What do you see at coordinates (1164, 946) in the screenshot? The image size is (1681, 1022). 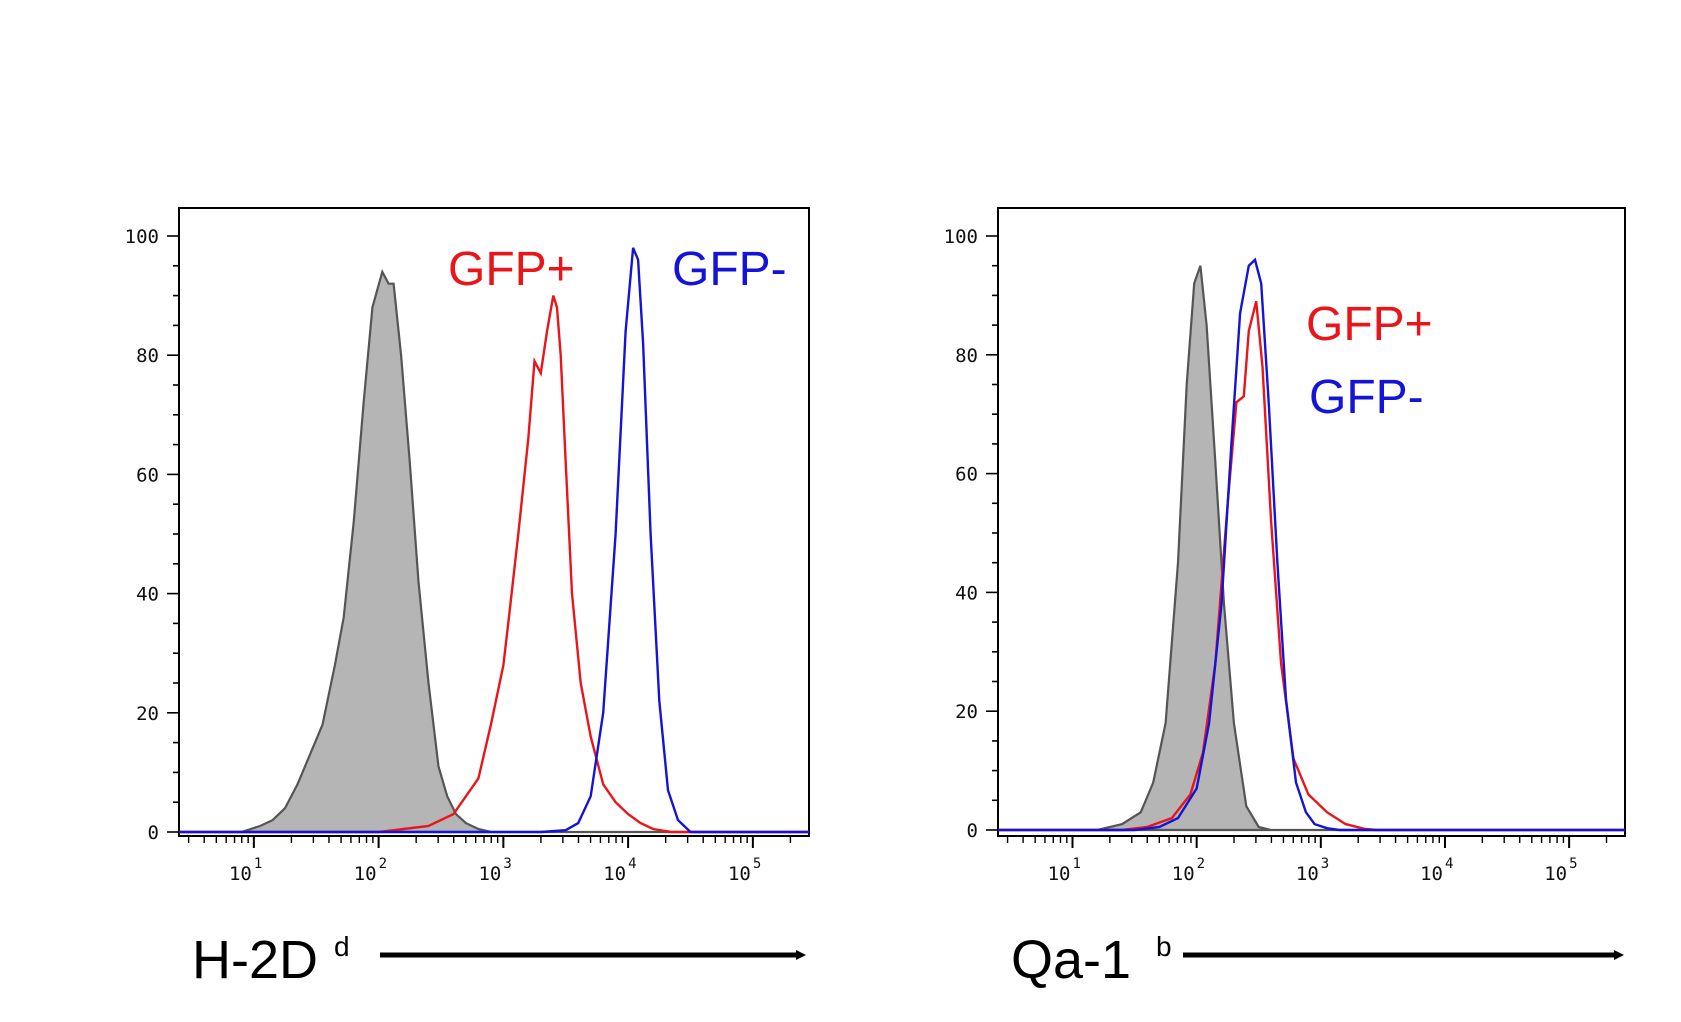 I see `x-axis-marker-sup: b` at bounding box center [1164, 946].